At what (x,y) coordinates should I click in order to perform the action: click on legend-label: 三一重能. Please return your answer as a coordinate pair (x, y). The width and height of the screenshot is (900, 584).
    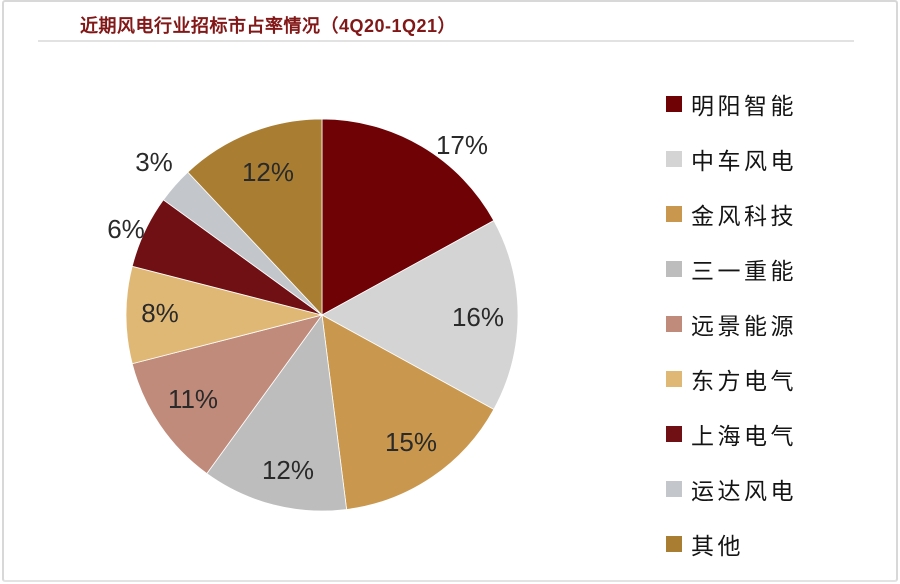
    Looking at the image, I should click on (744, 271).